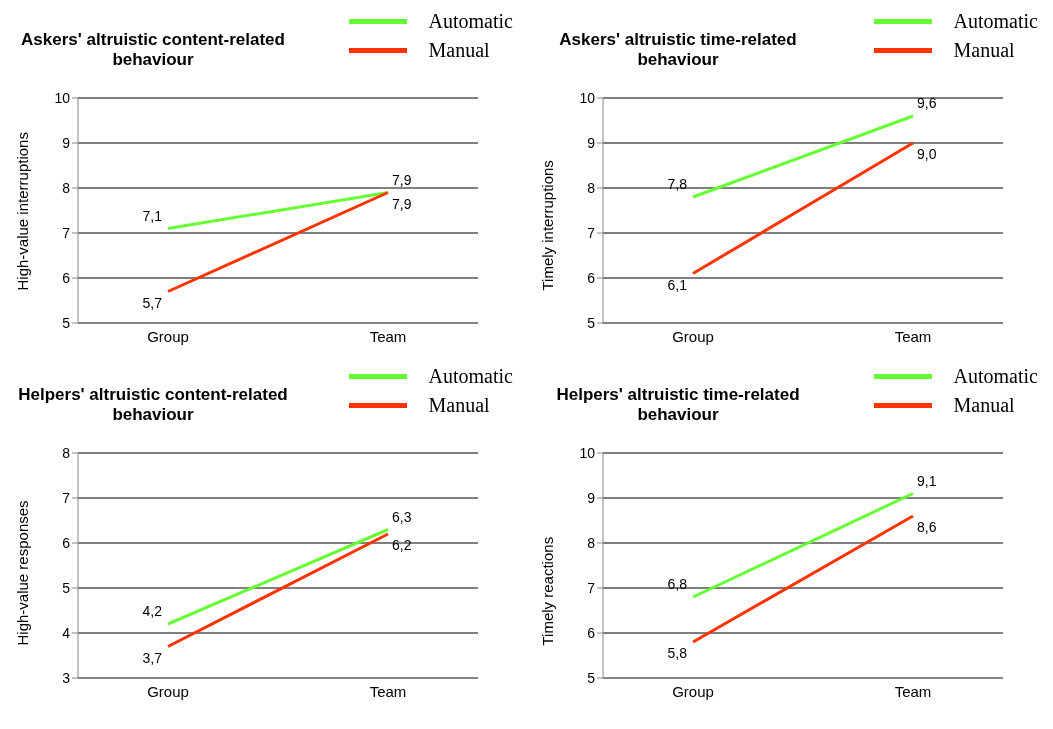 Image resolution: width=1053 pixels, height=729 pixels. I want to click on data-label: 3,7, so click(152, 657).